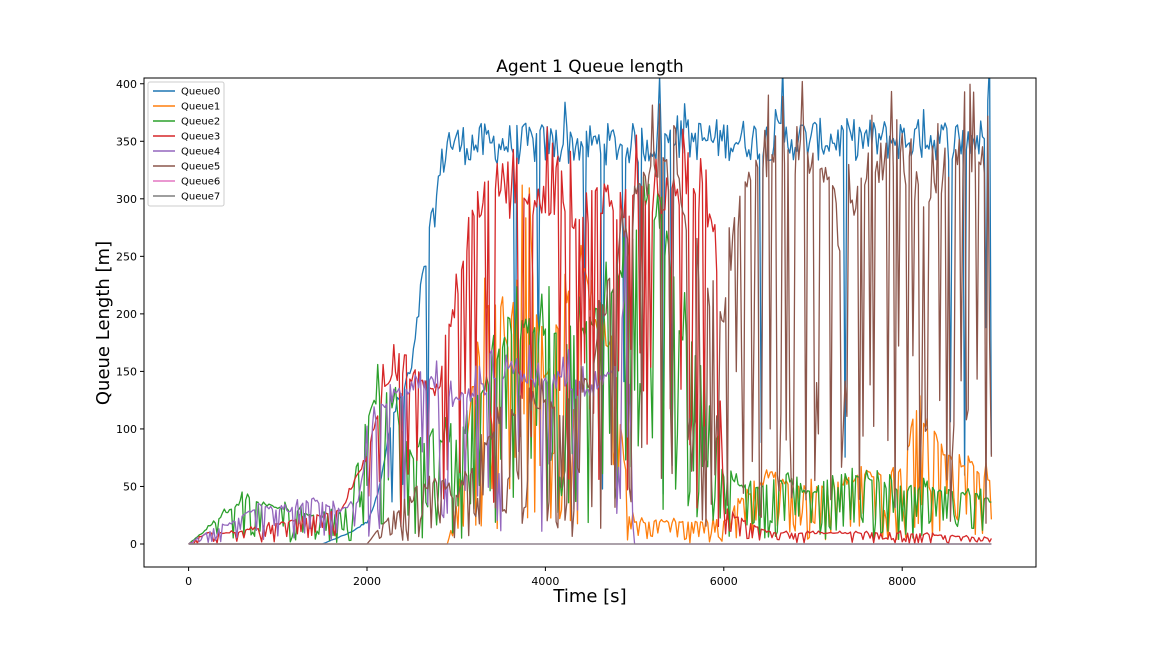 This screenshot has height=648, width=1152. What do you see at coordinates (126, 429) in the screenshot?
I see `y-tick-label: 100` at bounding box center [126, 429].